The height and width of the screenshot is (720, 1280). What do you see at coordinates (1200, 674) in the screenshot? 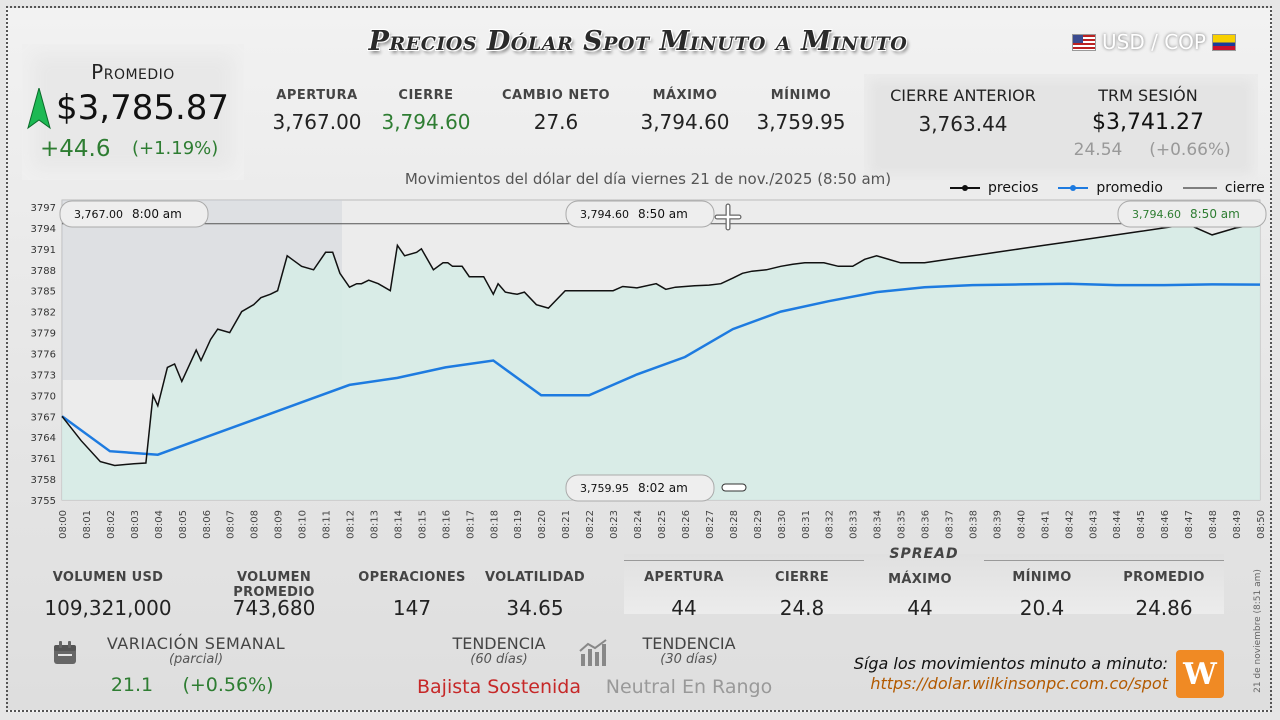
I see `wilkinson-logo: W` at bounding box center [1200, 674].